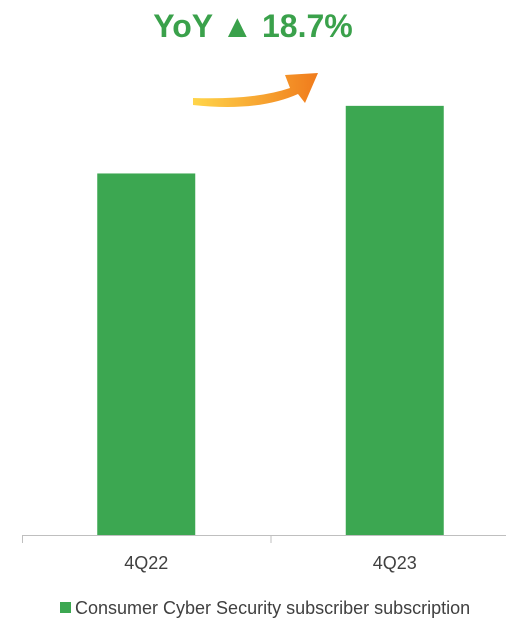 The image size is (506, 641). What do you see at coordinates (395, 563) in the screenshot?
I see `x-tick-label-4Q23: 4Q23` at bounding box center [395, 563].